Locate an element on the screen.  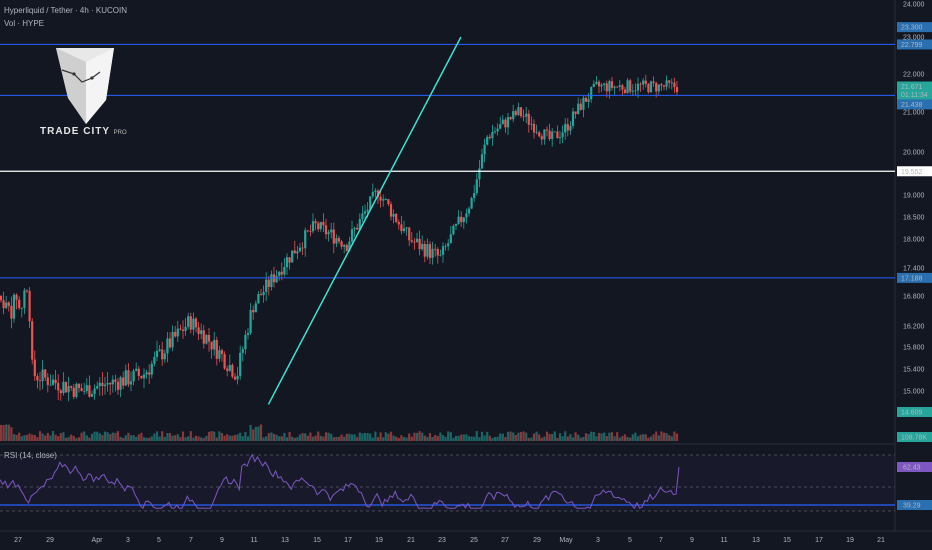
time-tick-label: 5 is located at coordinates (630, 540).